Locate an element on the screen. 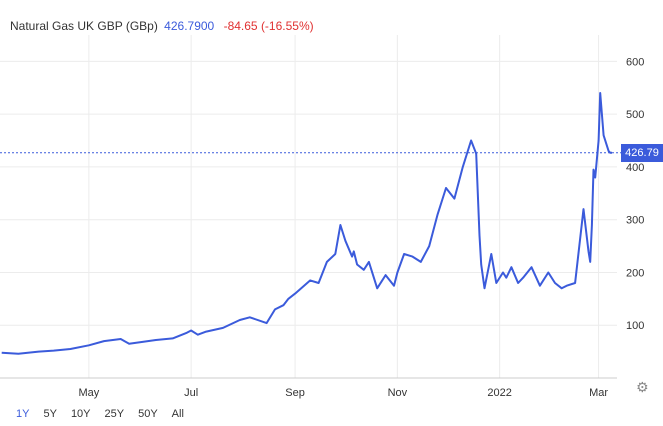  y-tick-label: 400 is located at coordinates (635, 168).